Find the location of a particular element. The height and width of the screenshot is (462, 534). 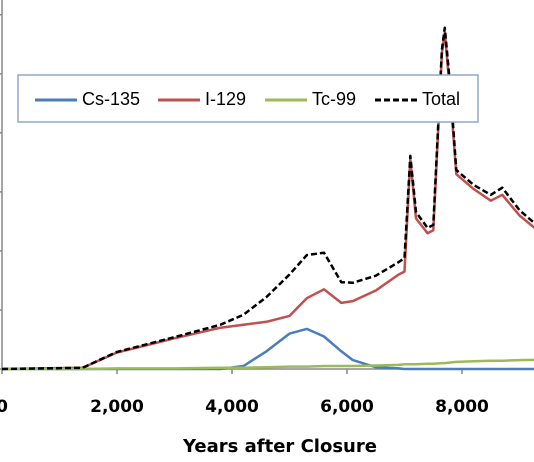

x-axis-title: Years after Closure is located at coordinates (279, 446).